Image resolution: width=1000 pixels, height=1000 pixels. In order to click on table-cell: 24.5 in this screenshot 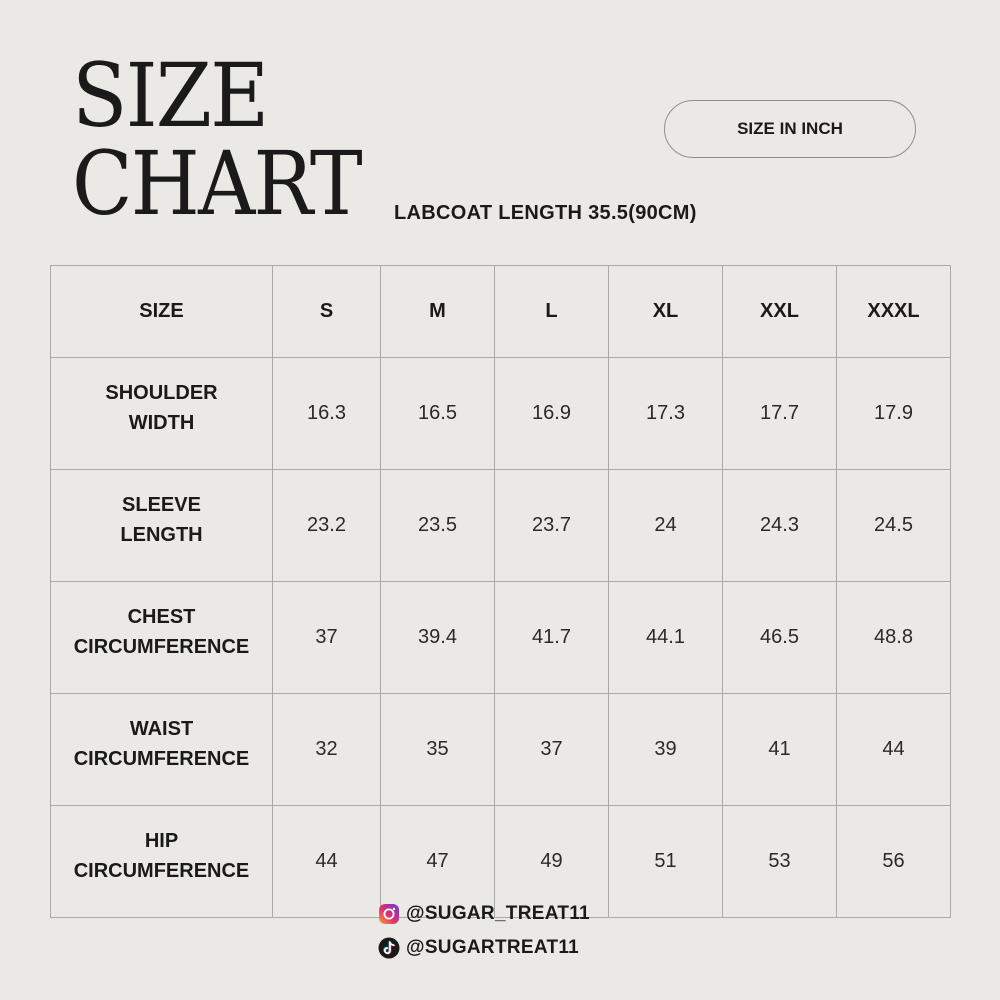, I will do `click(893, 525)`.